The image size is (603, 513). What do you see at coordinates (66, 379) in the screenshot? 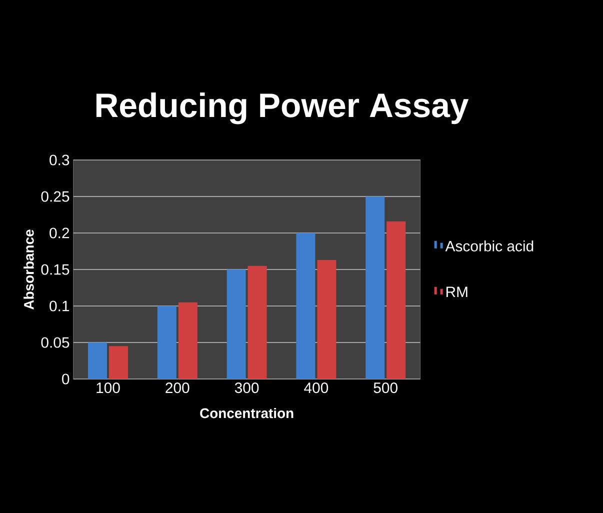
I see `y-tick-label: 0` at bounding box center [66, 379].